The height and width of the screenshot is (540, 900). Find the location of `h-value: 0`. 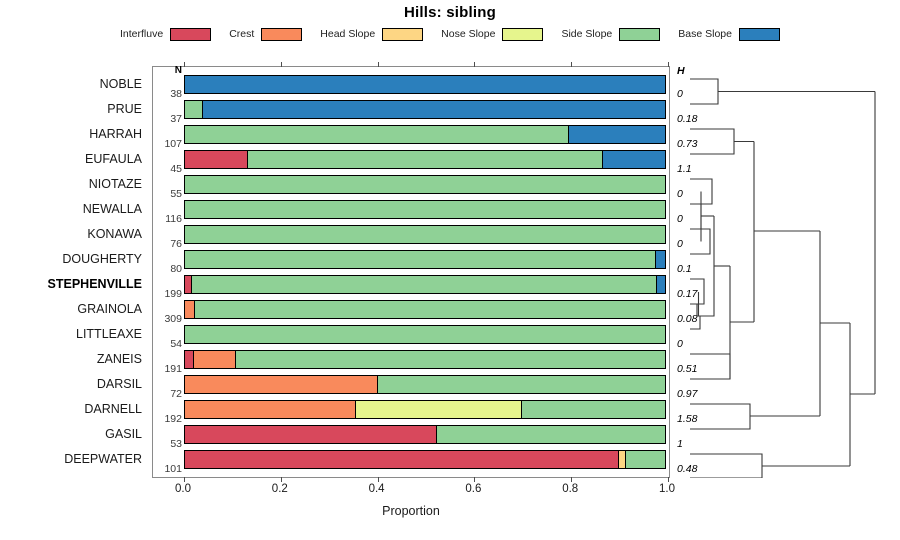

h-value: 0 is located at coordinates (680, 244).